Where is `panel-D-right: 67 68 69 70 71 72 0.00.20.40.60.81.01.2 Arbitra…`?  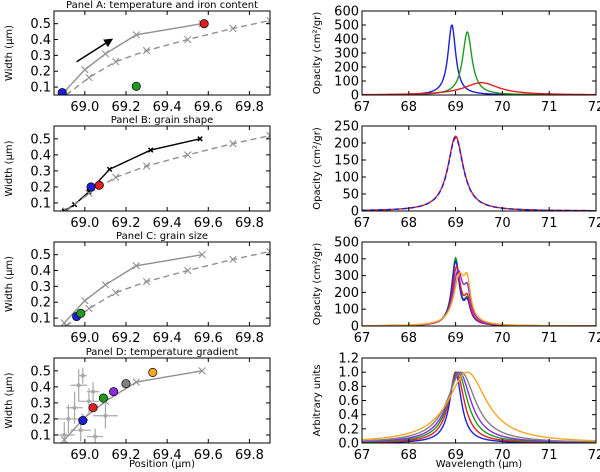
panel-D-right: 67 68 69 70 71 72 0.00.20.40.60.81.01.2 Arbitra… is located at coordinates (456, 411).